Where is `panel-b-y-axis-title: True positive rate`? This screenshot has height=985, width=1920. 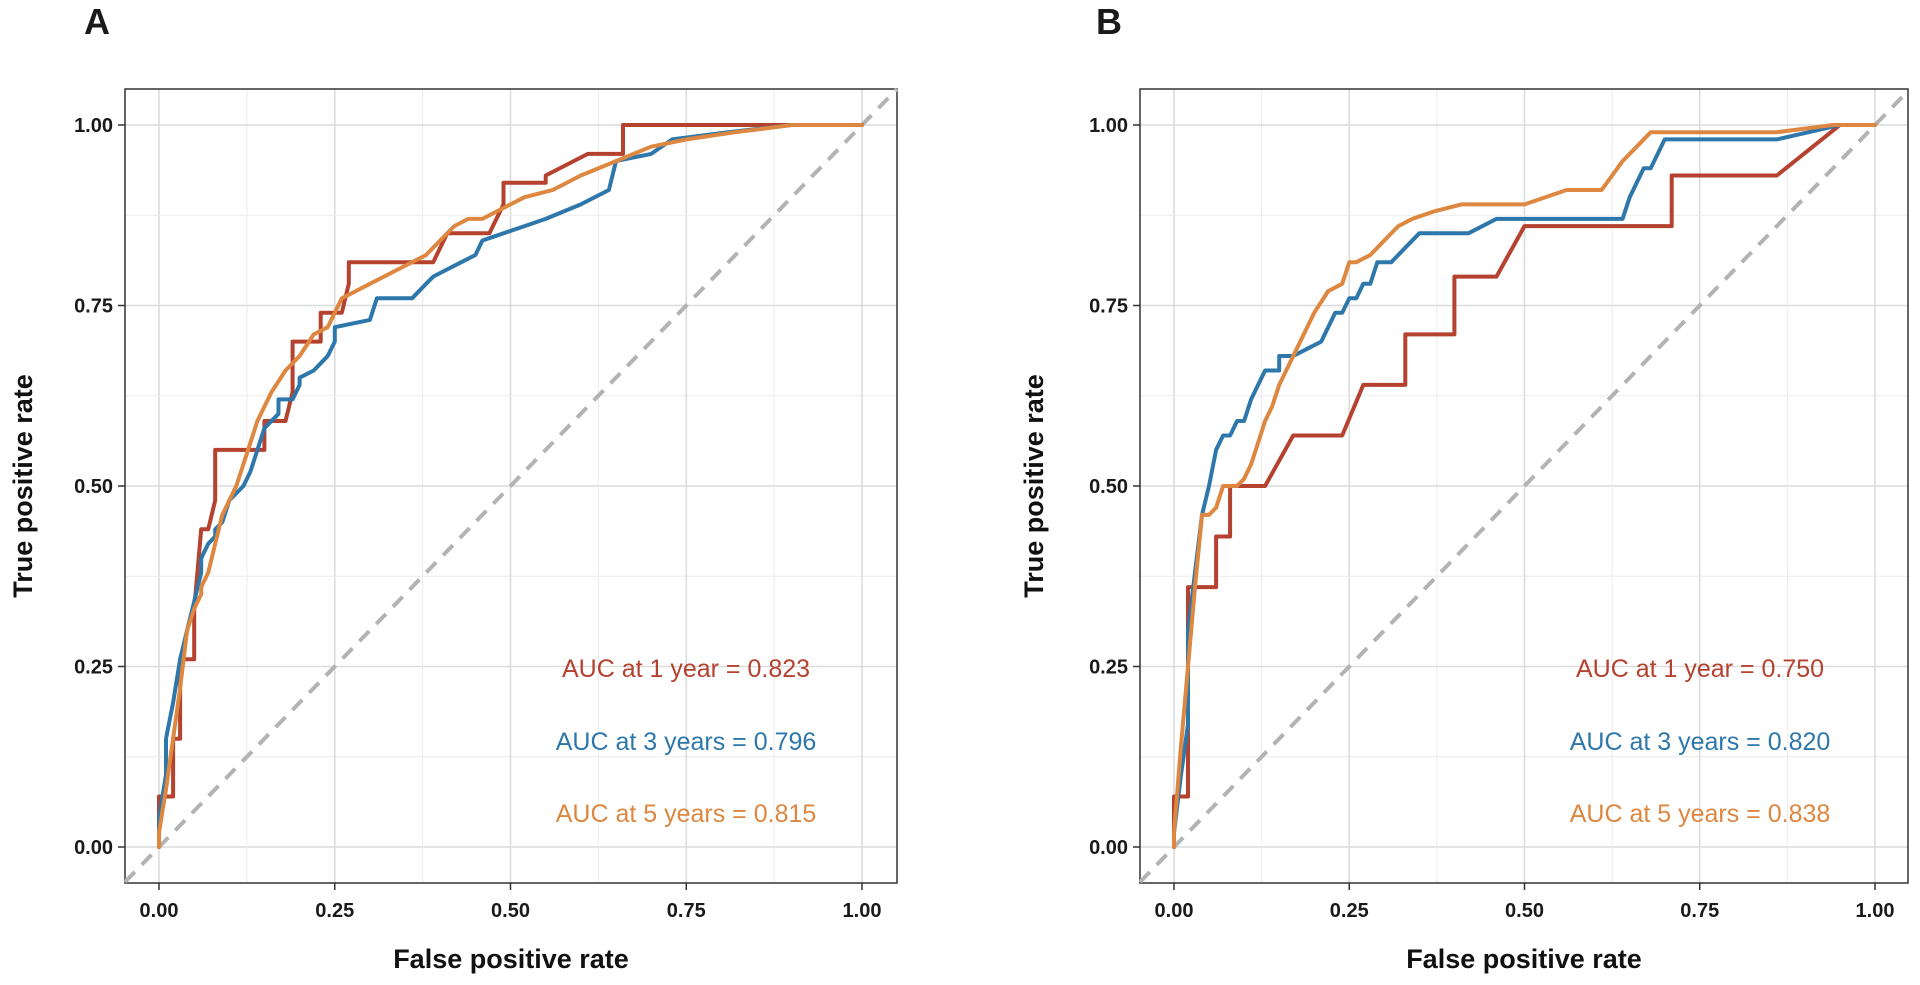
panel-b-y-axis-title: True positive rate is located at coordinates (1034, 486).